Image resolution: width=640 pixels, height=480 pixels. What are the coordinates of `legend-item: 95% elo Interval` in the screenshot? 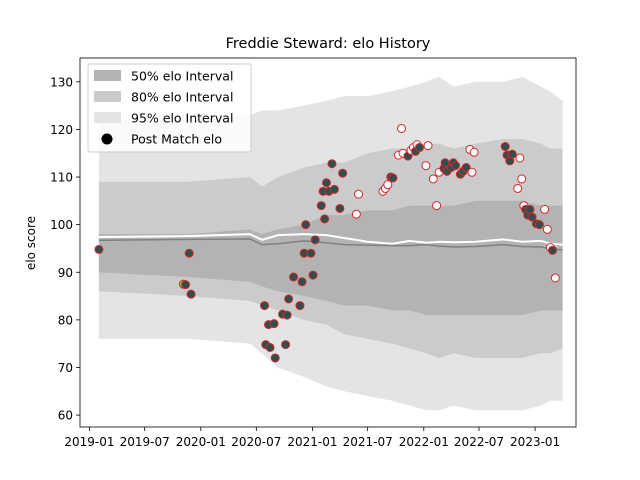 It's located at (163, 118).